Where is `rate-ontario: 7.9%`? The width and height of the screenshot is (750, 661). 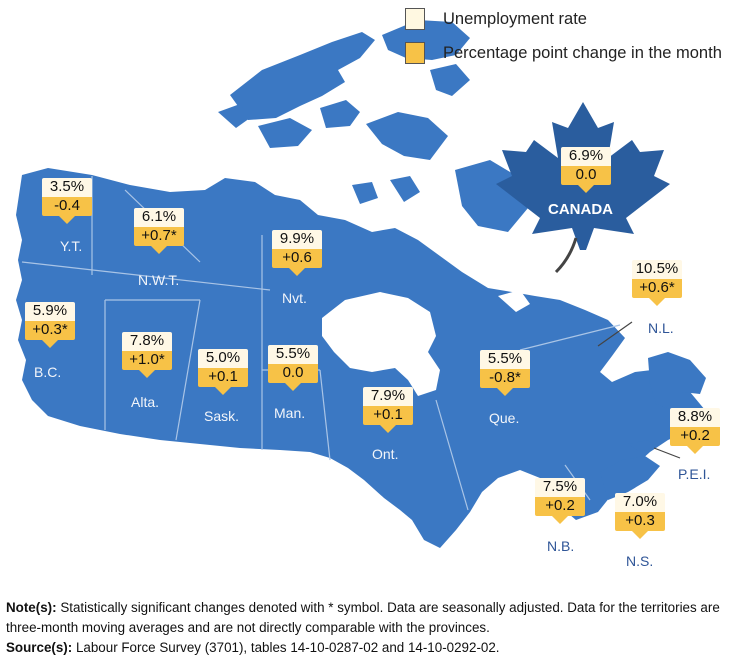
rate-ontario: 7.9% is located at coordinates (388, 396).